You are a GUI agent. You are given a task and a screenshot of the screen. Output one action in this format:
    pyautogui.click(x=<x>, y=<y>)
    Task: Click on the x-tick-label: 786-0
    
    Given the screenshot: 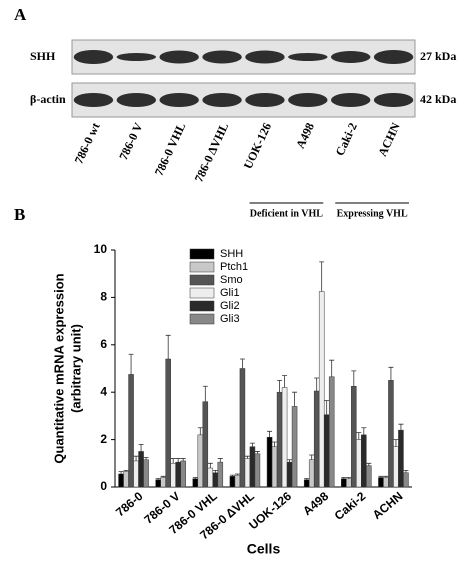 What is the action you would take?
    pyautogui.click(x=129, y=504)
    